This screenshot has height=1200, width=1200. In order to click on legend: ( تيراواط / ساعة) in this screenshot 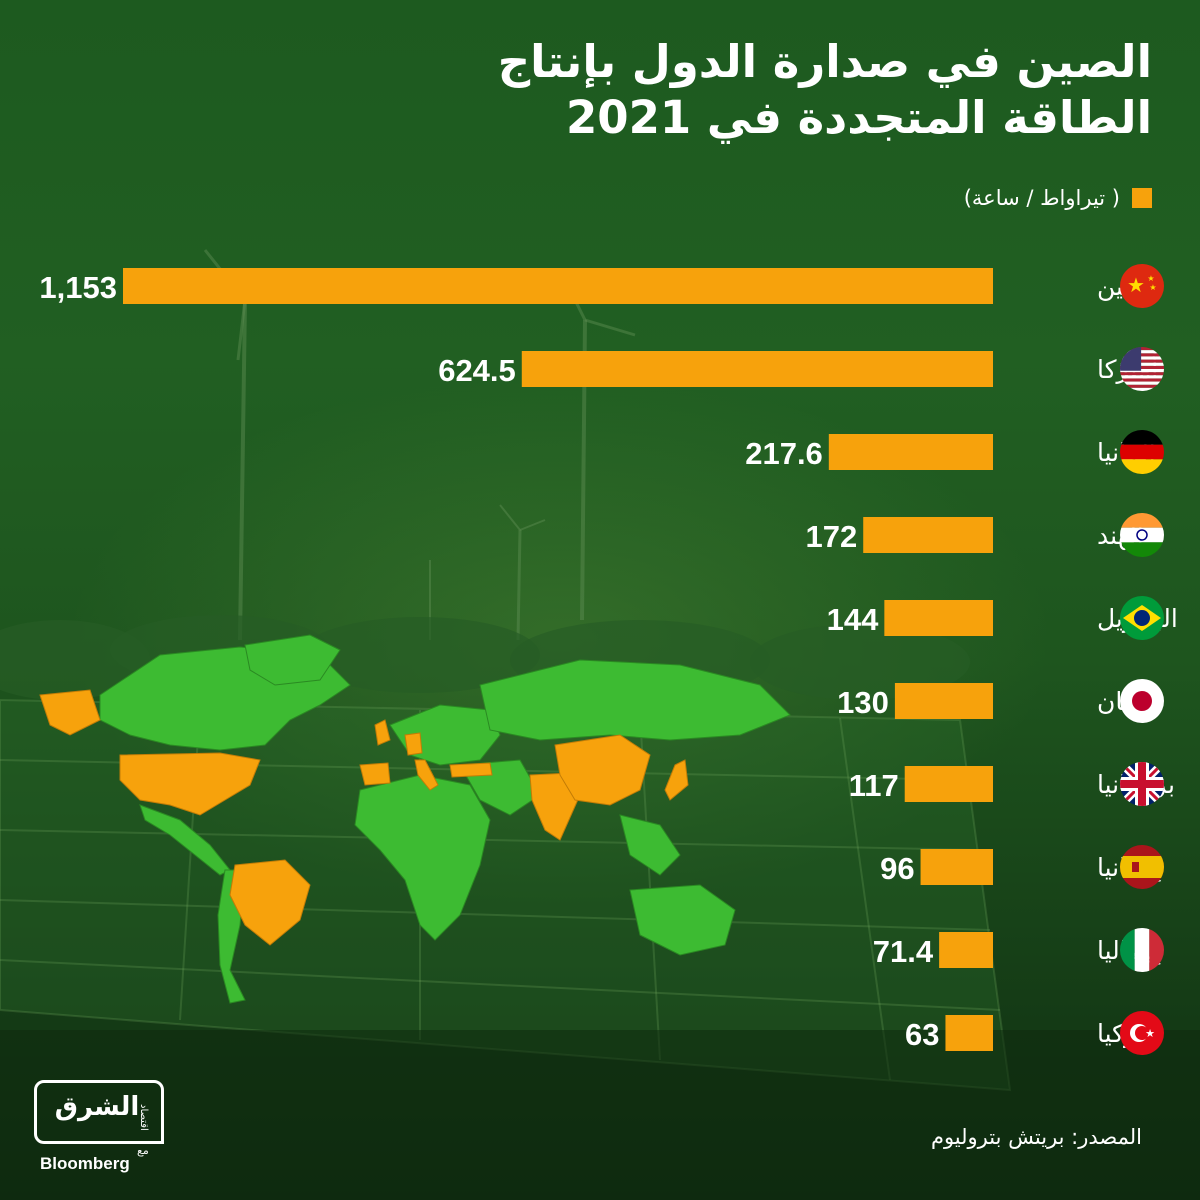, I will do `click(1058, 198)`.